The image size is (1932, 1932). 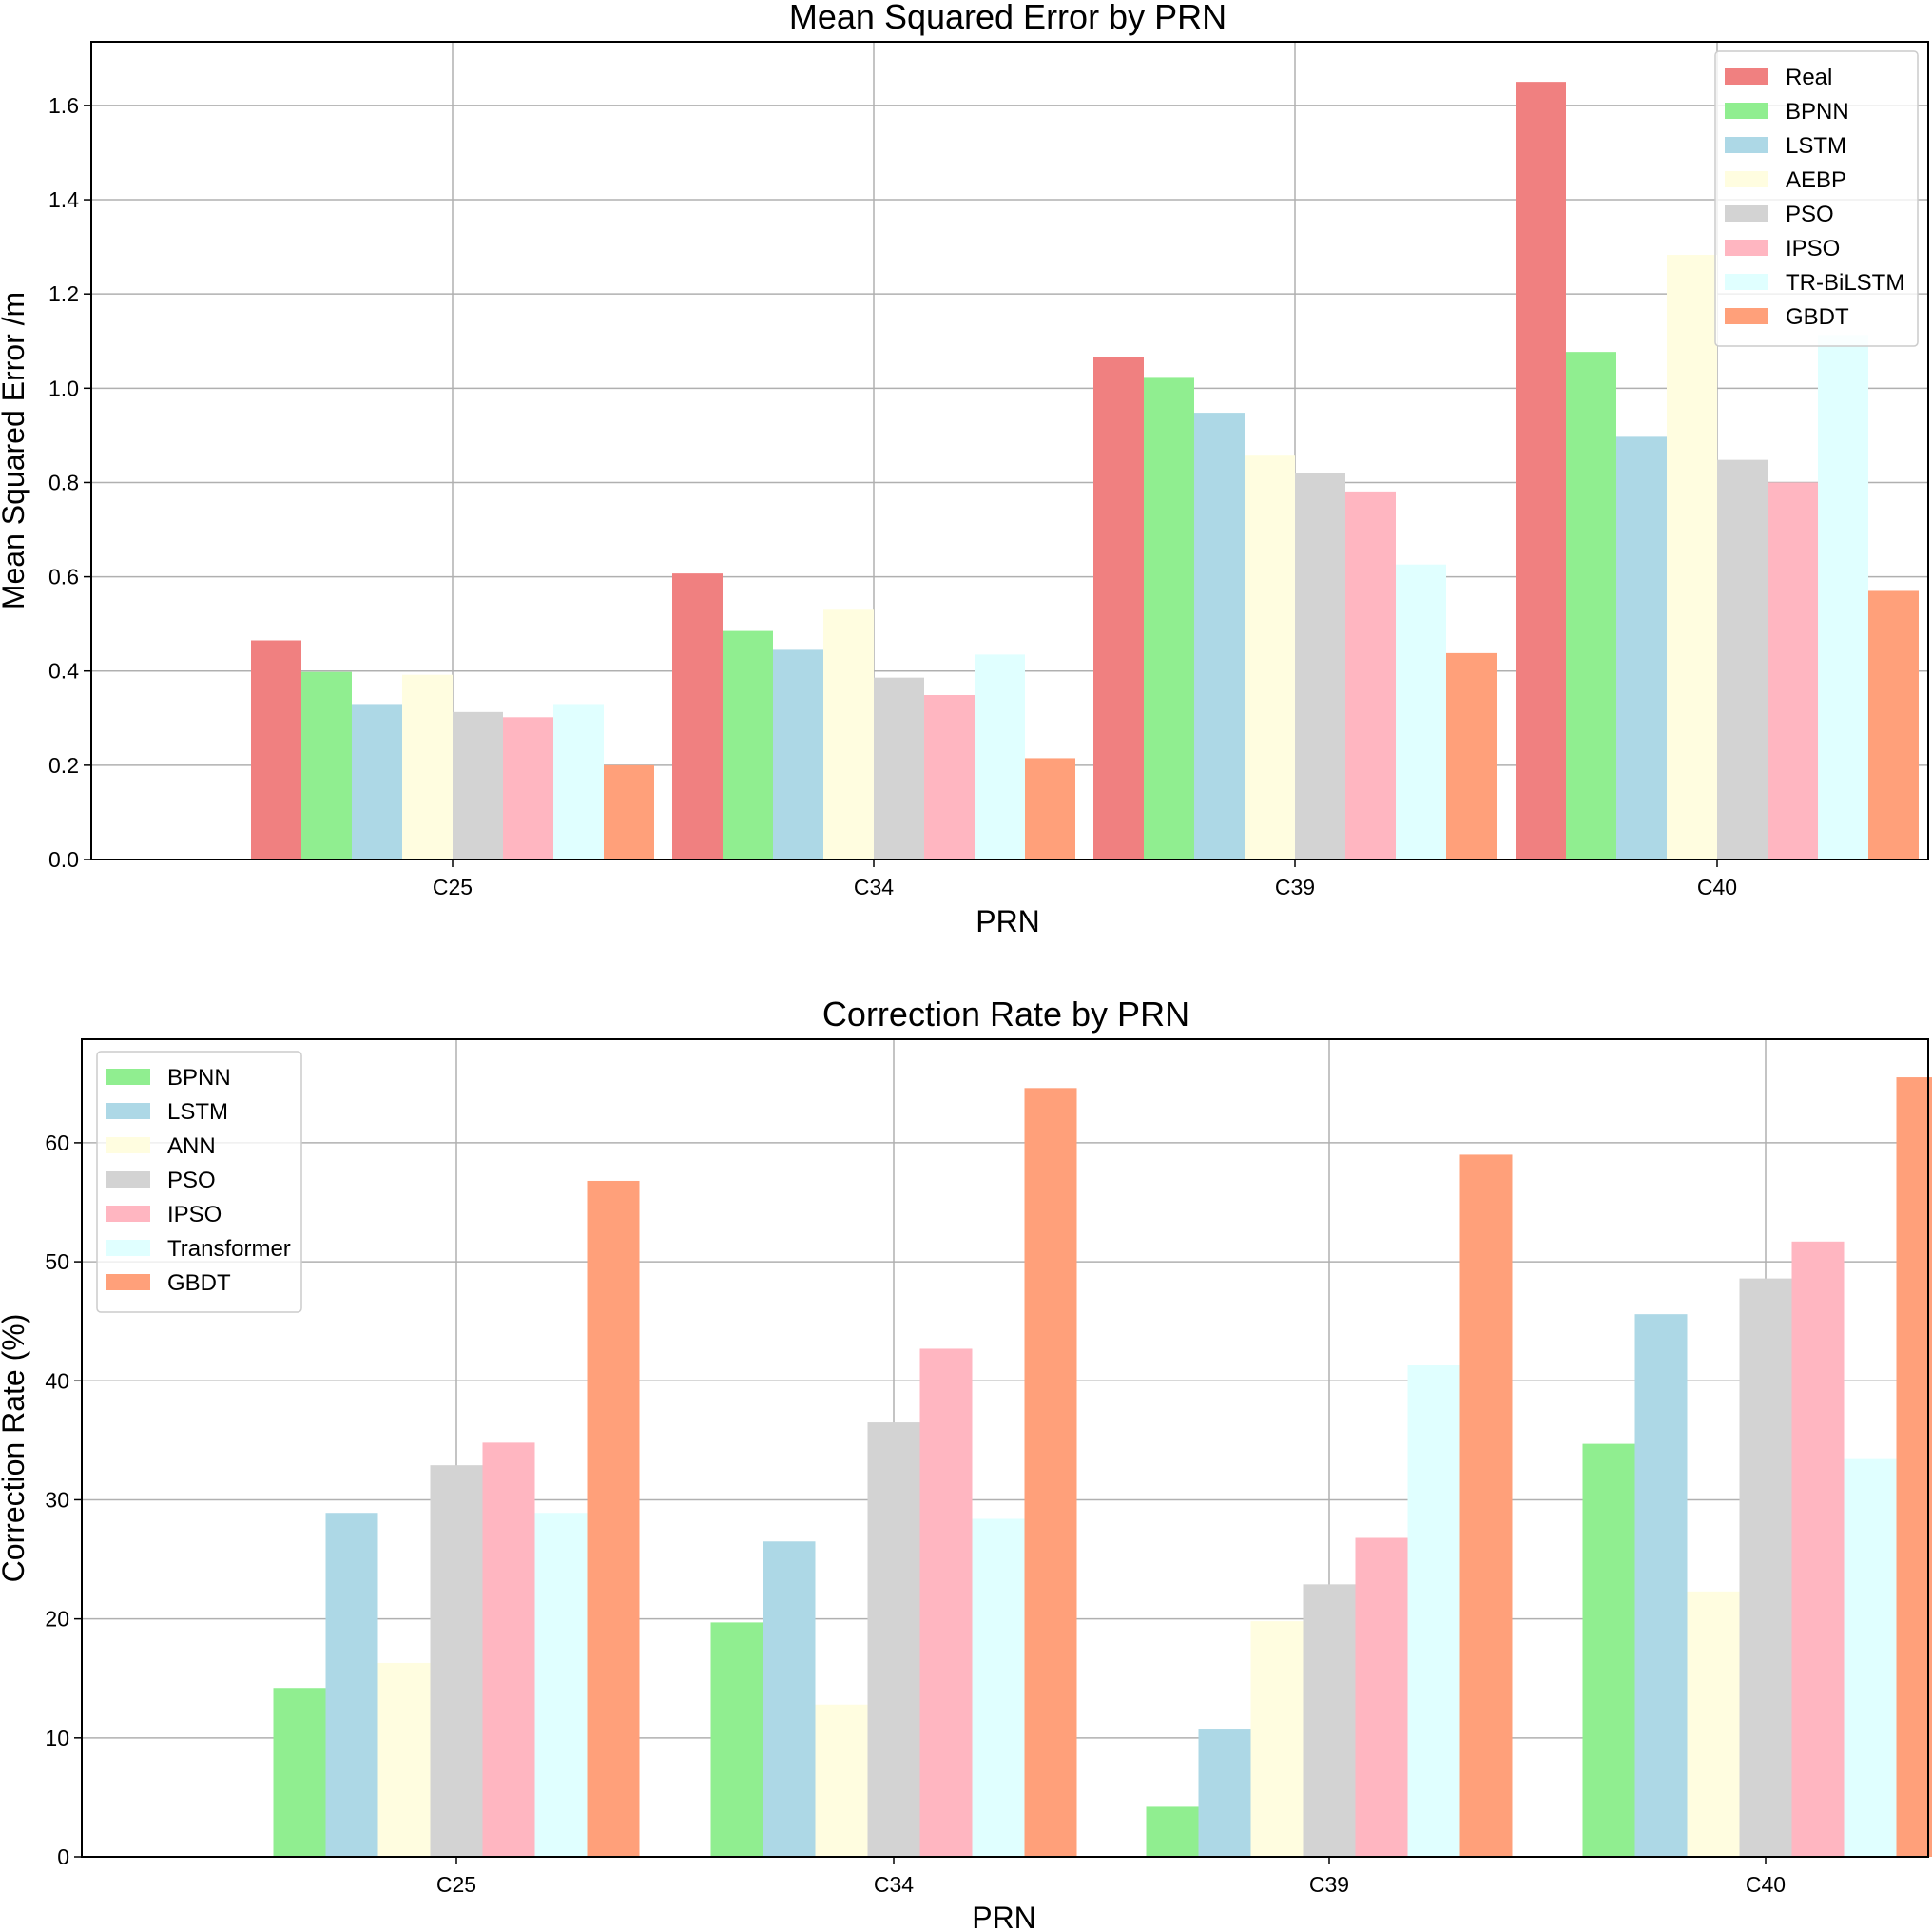 I want to click on bar-real-c25, so click(x=276, y=750).